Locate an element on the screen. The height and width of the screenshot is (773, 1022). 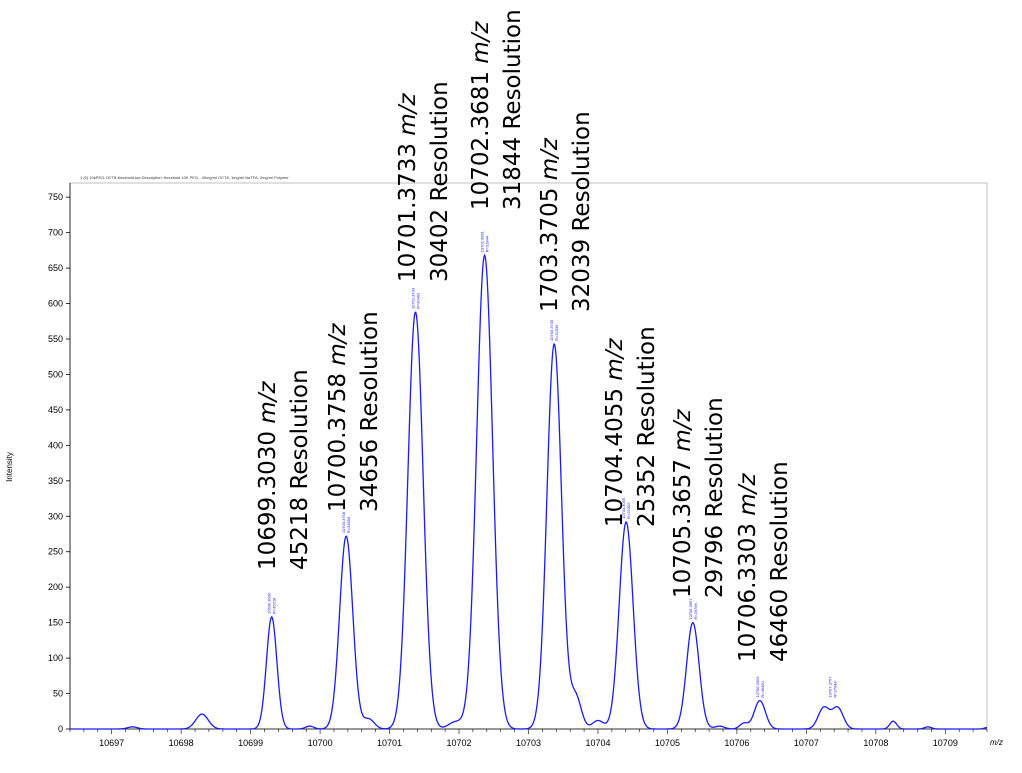
peak-mz-label: 10702.3681 is located at coordinates (482, 241).